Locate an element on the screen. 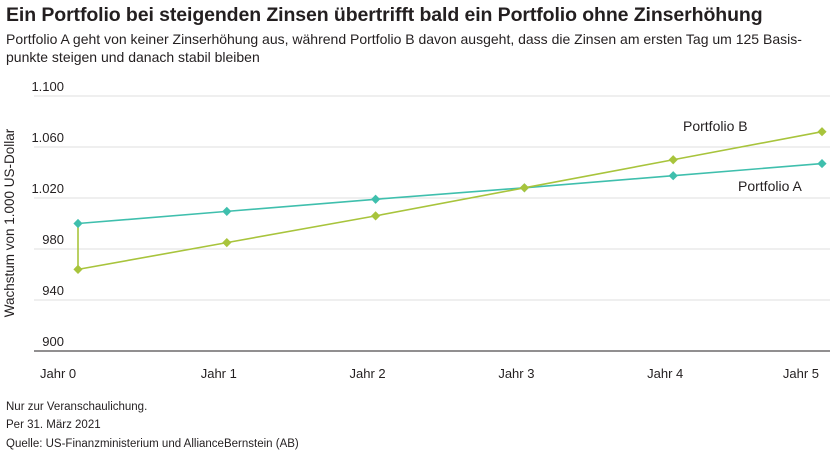  y-tick-label: 980 is located at coordinates (53, 239).